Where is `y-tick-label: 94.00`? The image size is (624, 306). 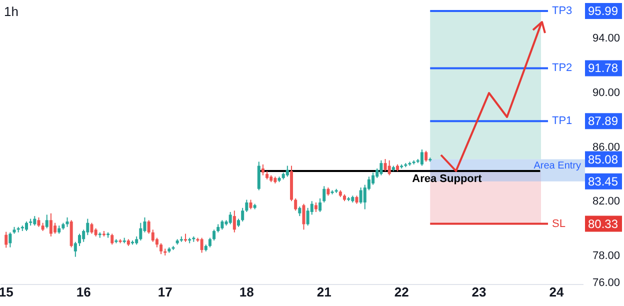
y-tick-label: 94.00 is located at coordinates (606, 38).